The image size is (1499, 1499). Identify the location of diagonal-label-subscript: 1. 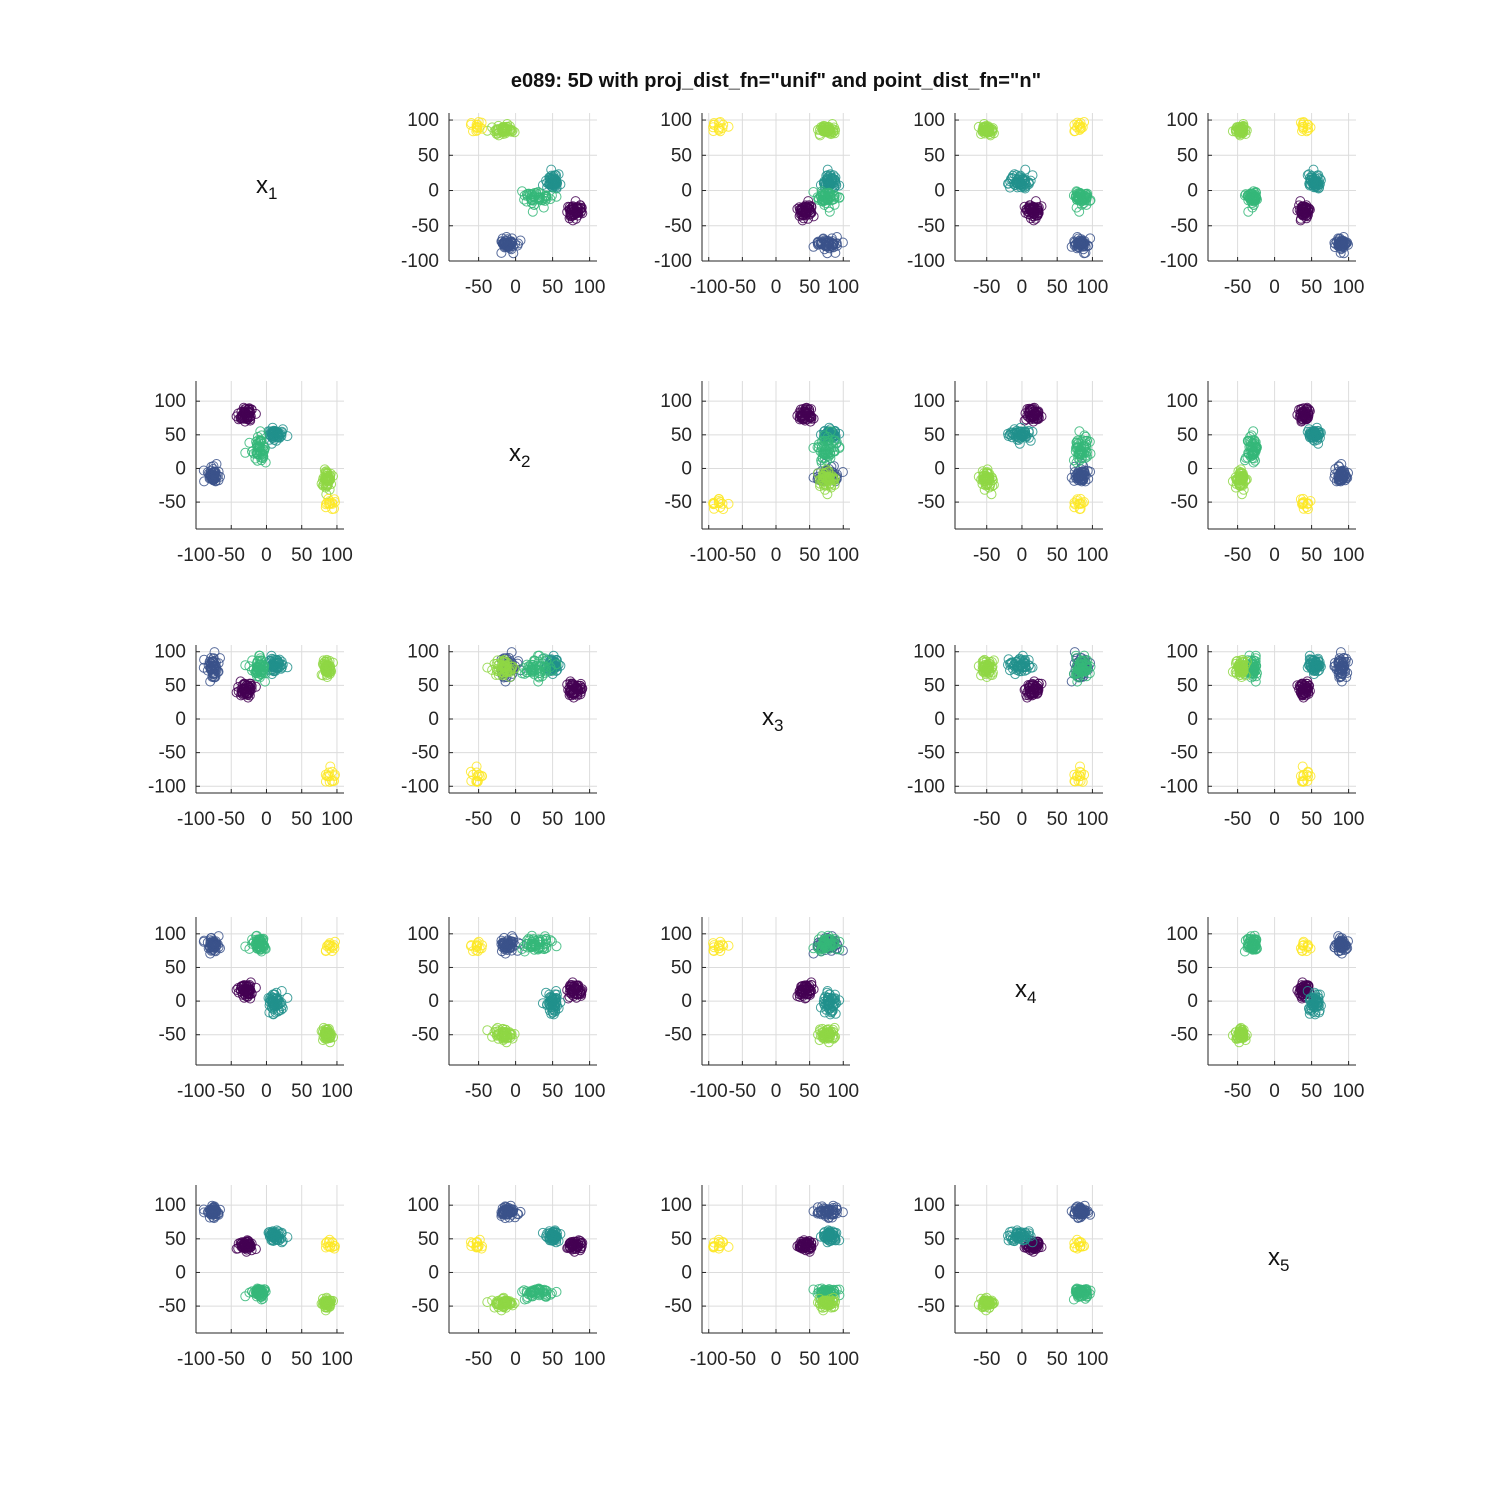
(272, 193).